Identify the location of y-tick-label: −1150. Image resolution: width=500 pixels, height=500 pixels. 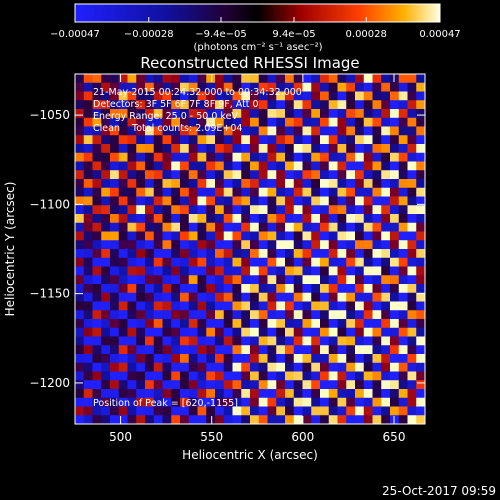
(49, 294).